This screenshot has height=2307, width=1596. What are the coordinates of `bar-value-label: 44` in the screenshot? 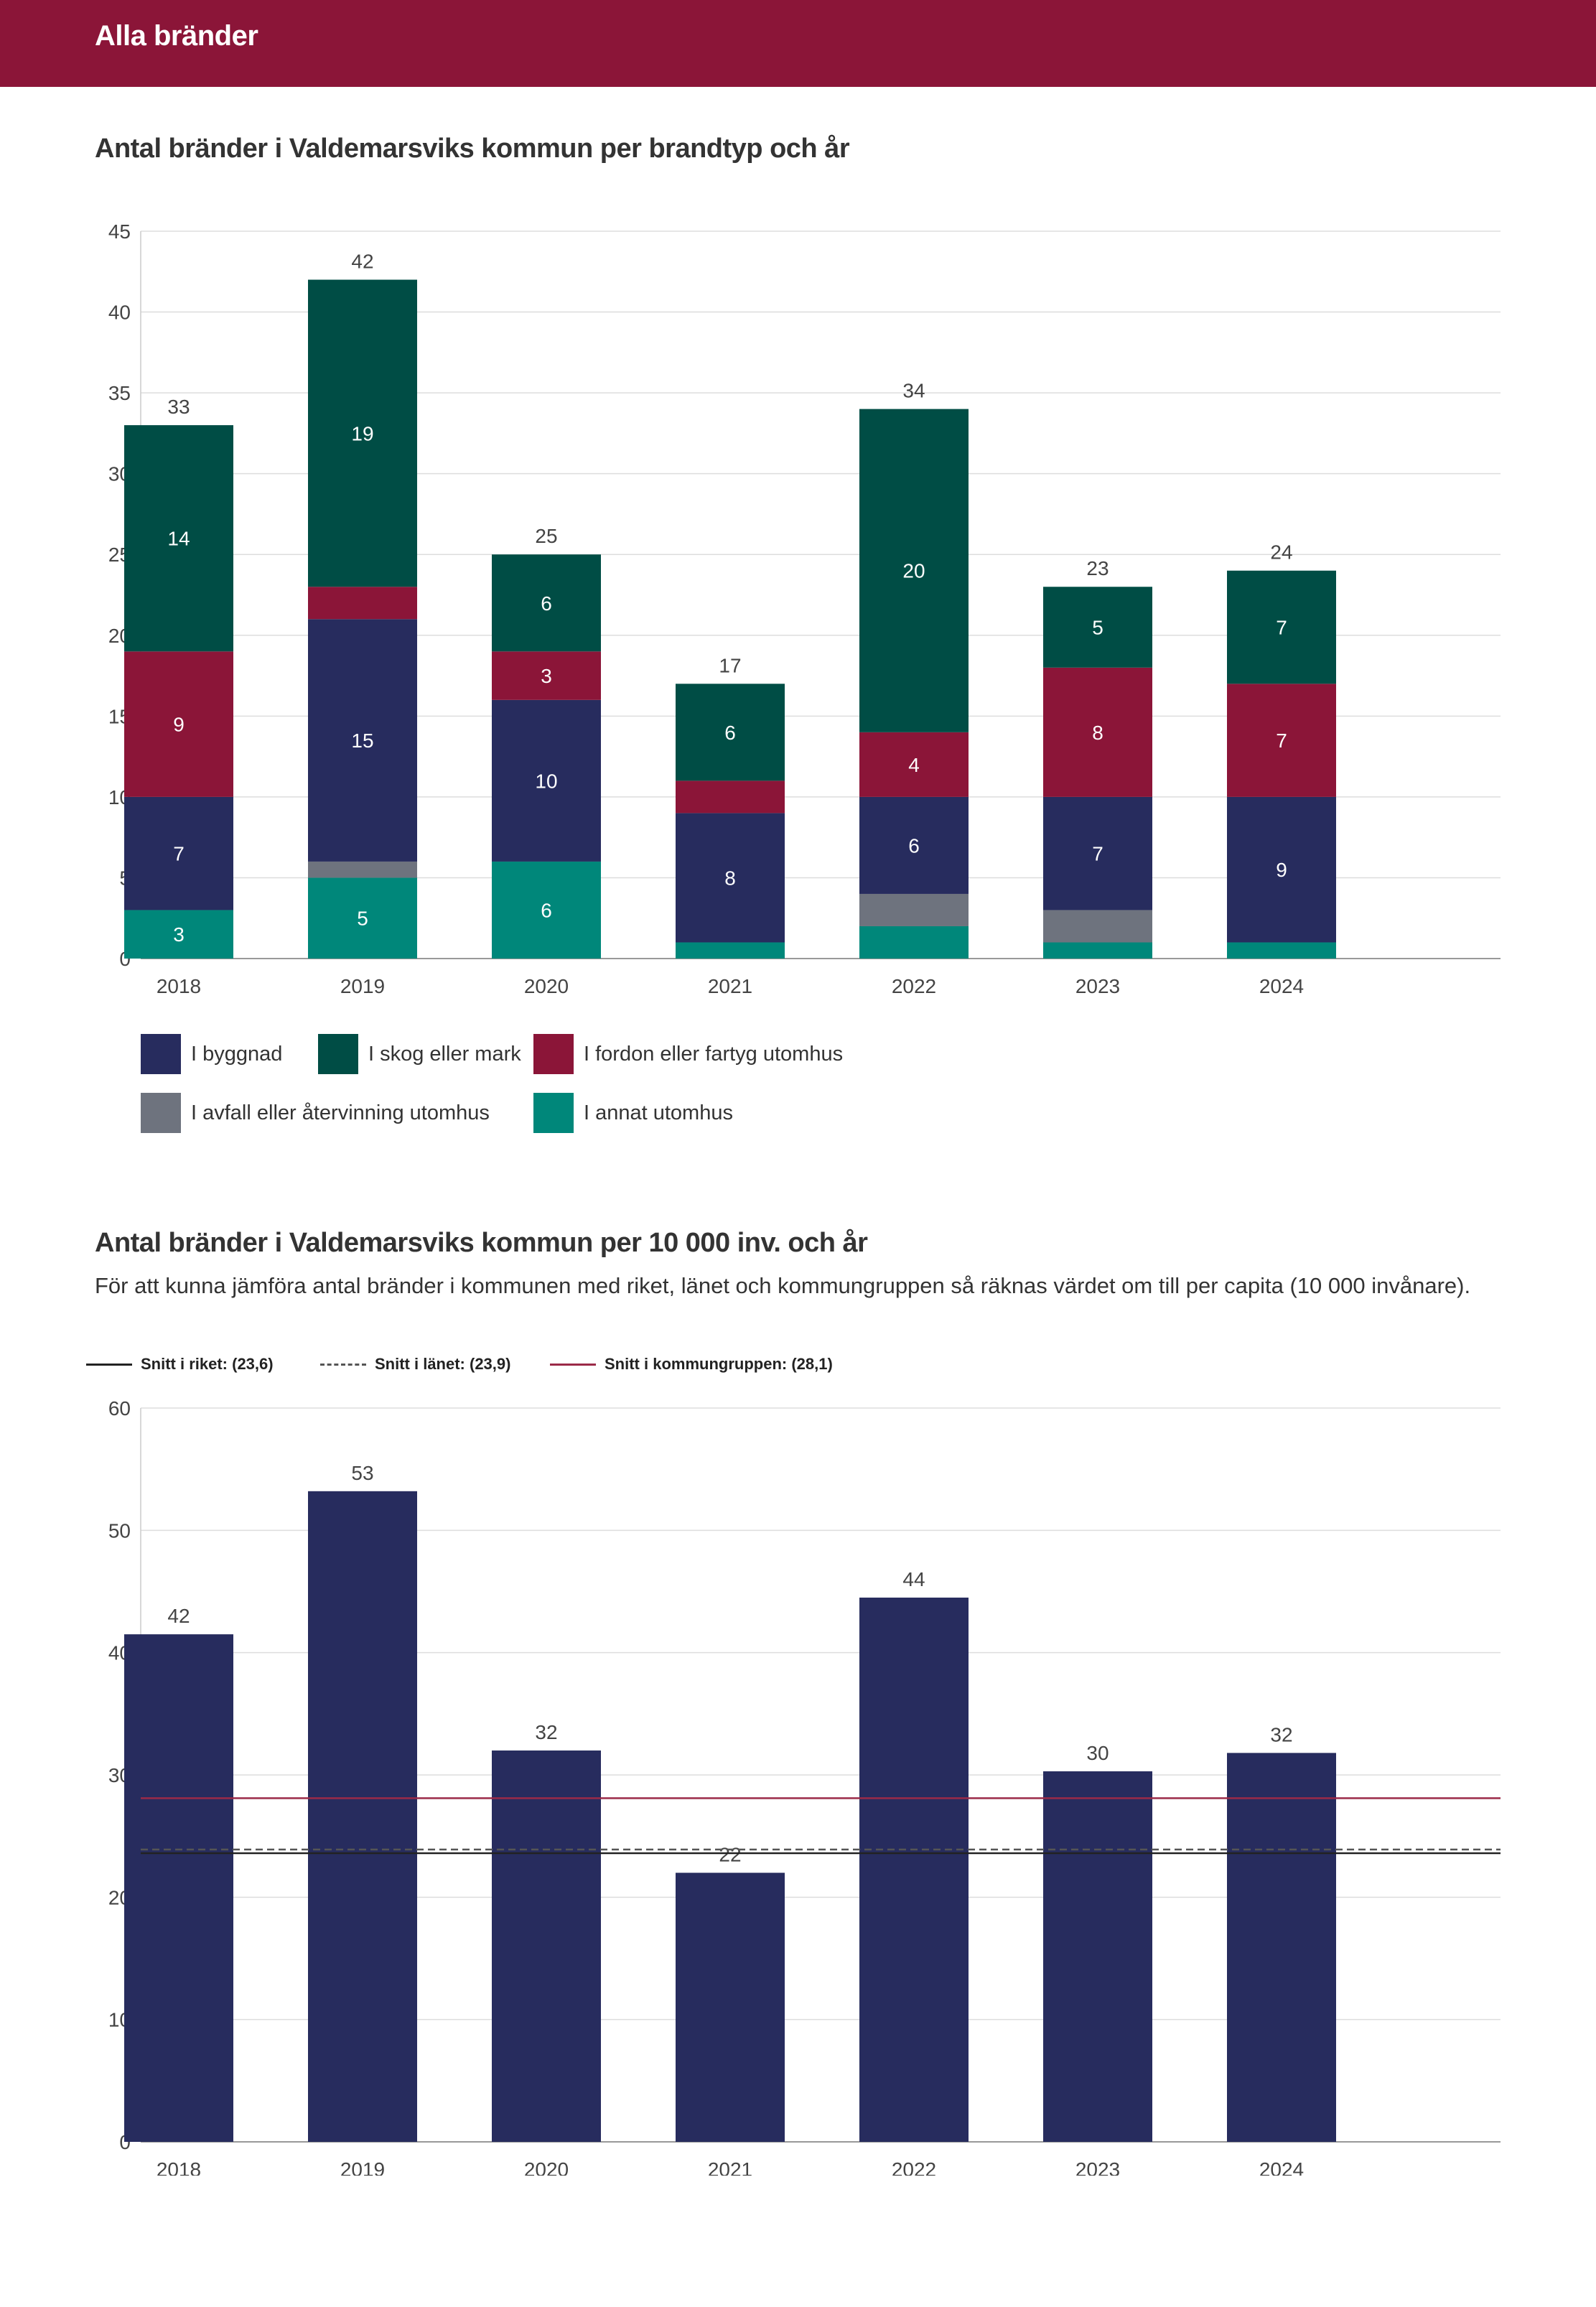 It's located at (913, 1579).